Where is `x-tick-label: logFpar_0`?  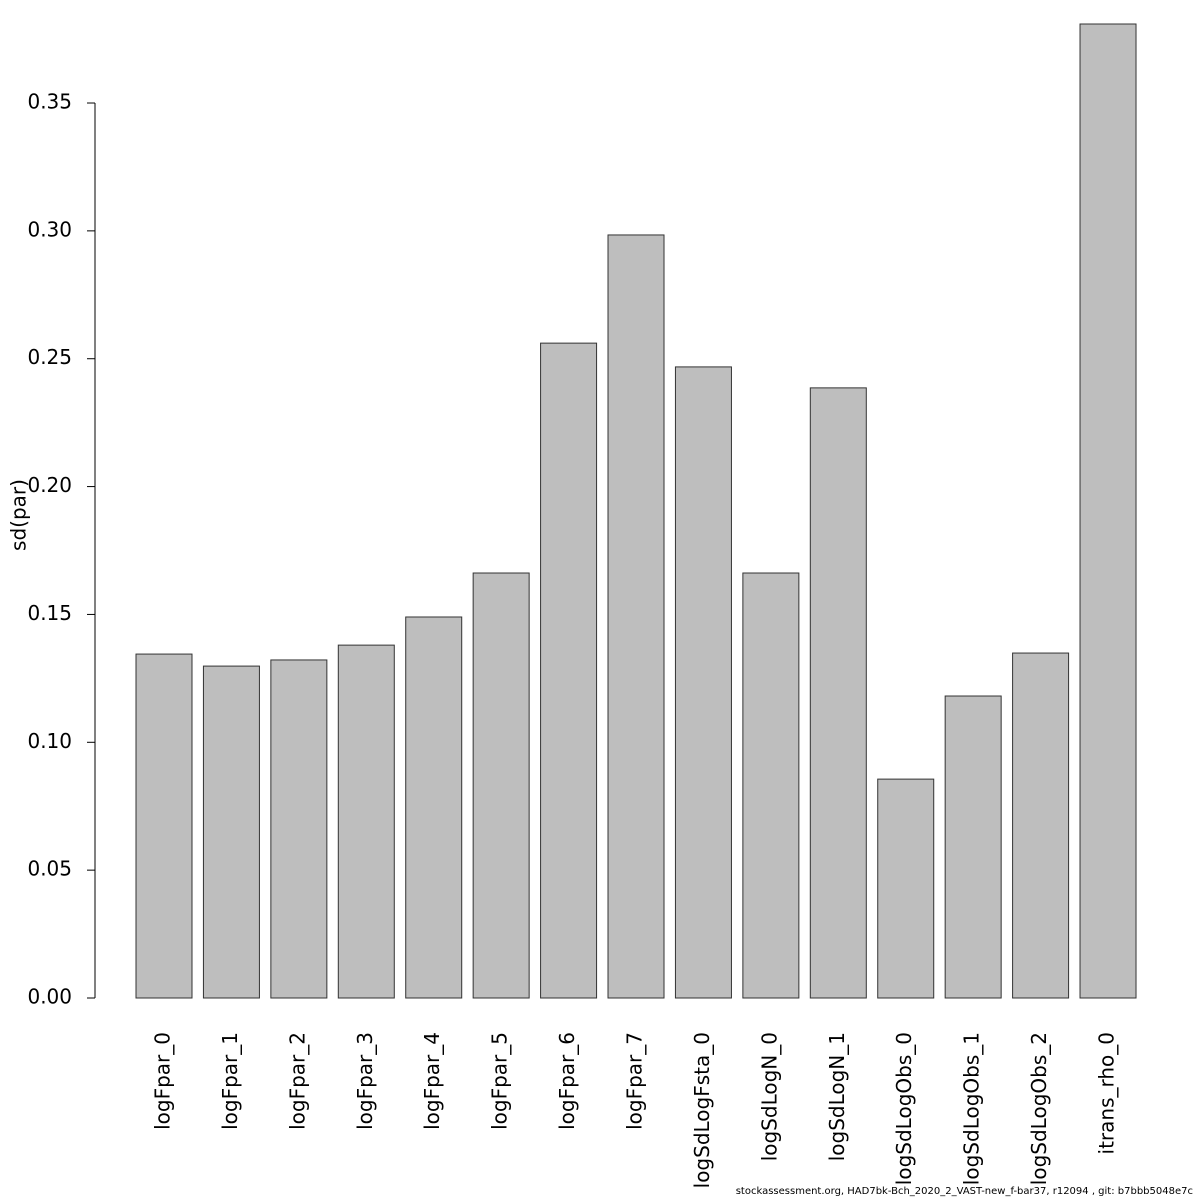
x-tick-label: logFpar_0 is located at coordinates (163, 1081).